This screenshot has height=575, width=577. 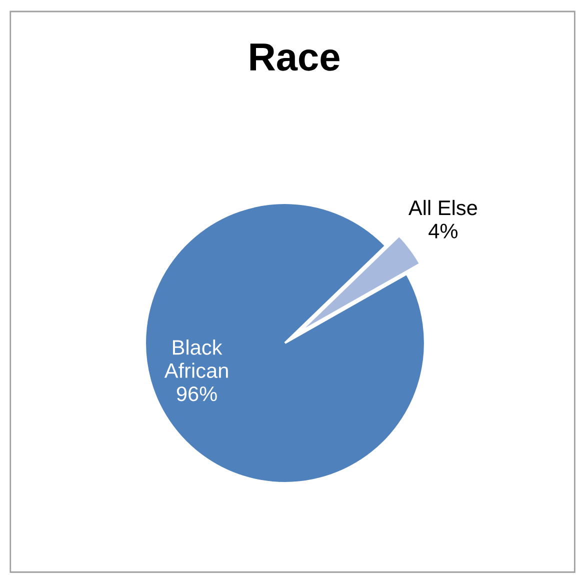 What do you see at coordinates (295, 57) in the screenshot?
I see `chart-title: Race` at bounding box center [295, 57].